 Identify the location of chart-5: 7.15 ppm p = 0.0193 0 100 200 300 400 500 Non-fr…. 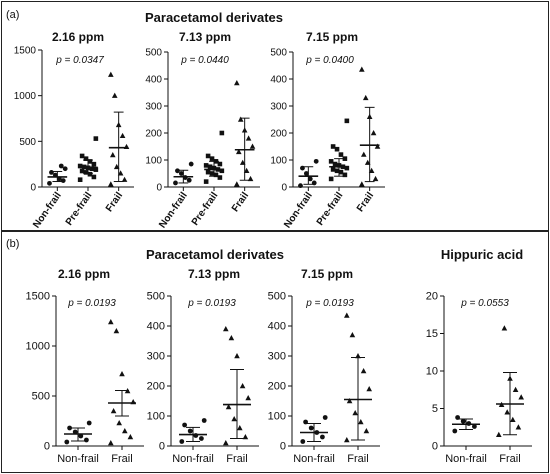
(324, 366).